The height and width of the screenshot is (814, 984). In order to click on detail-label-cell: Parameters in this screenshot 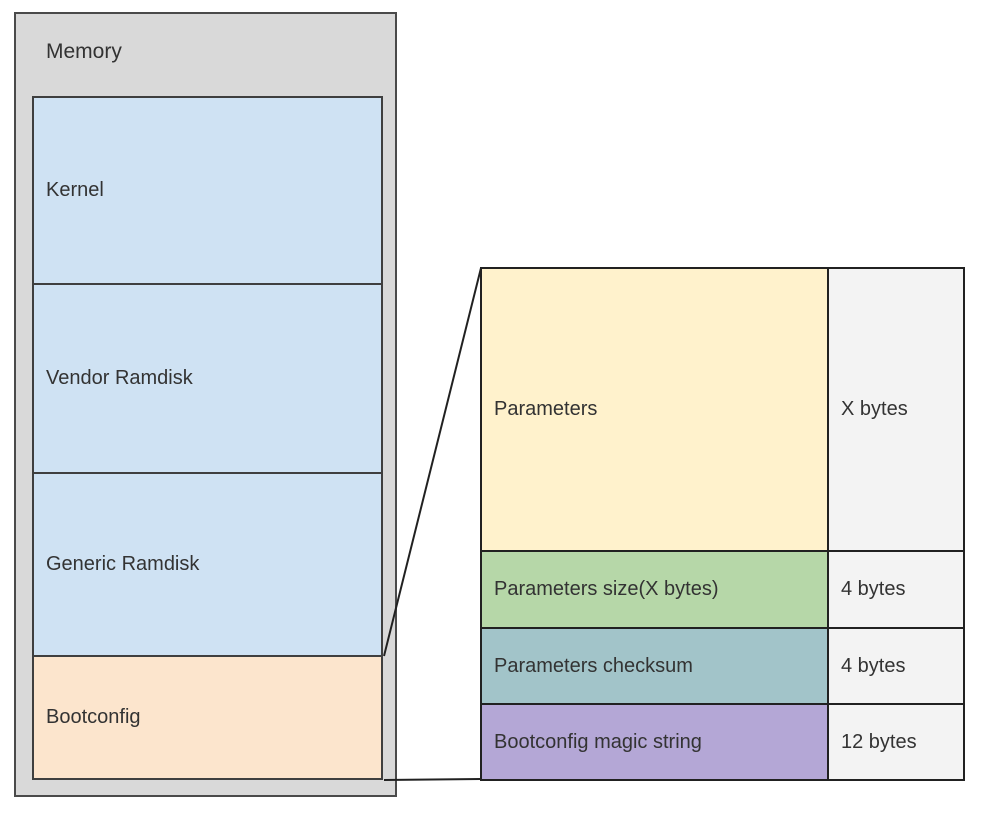, I will do `click(654, 409)`.